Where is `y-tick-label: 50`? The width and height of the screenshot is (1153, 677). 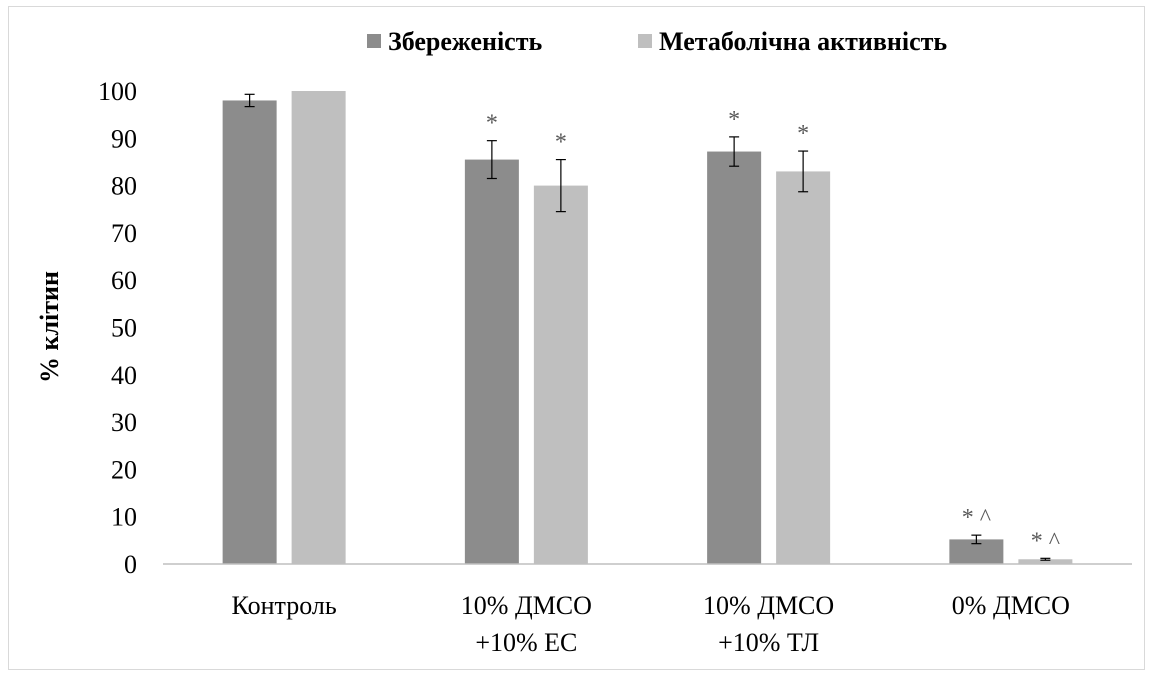 y-tick-label: 50 is located at coordinates (124, 328).